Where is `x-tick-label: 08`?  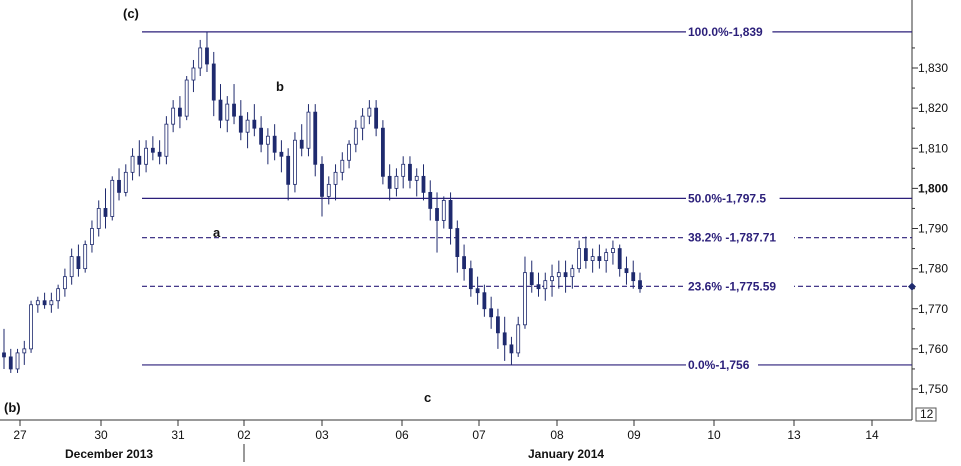
x-tick-label: 08 is located at coordinates (557, 435).